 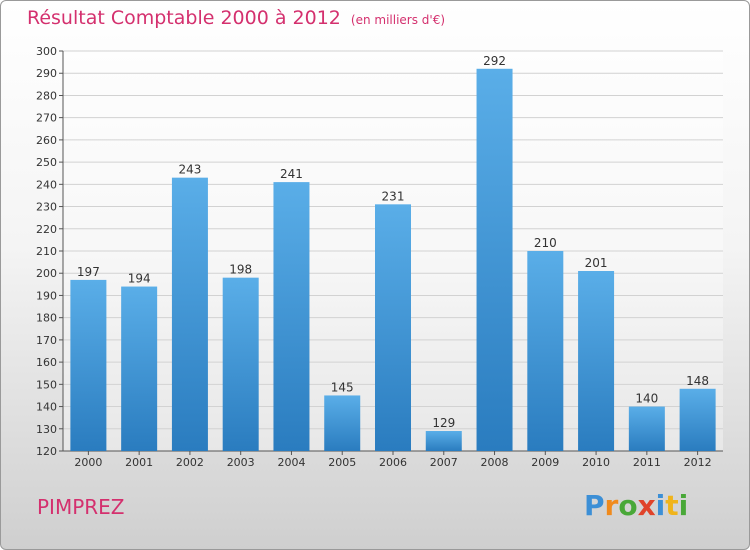 What do you see at coordinates (443, 441) in the screenshot?
I see `bar-2007` at bounding box center [443, 441].